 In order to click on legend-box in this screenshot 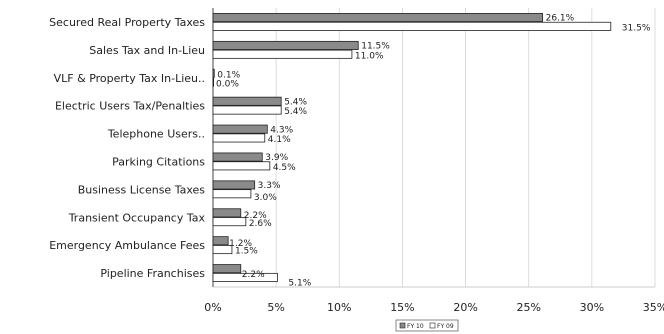, I will do `click(427, 325)`.